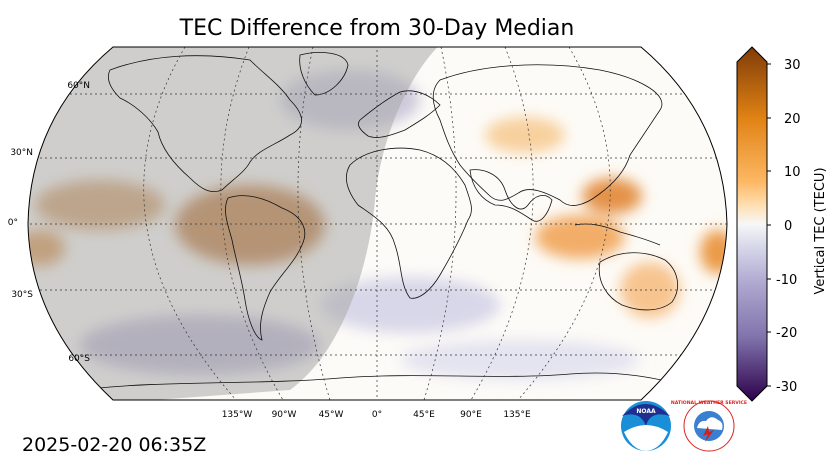  What do you see at coordinates (471, 415) in the screenshot?
I see `lon-label-90e: 90°E` at bounding box center [471, 415].